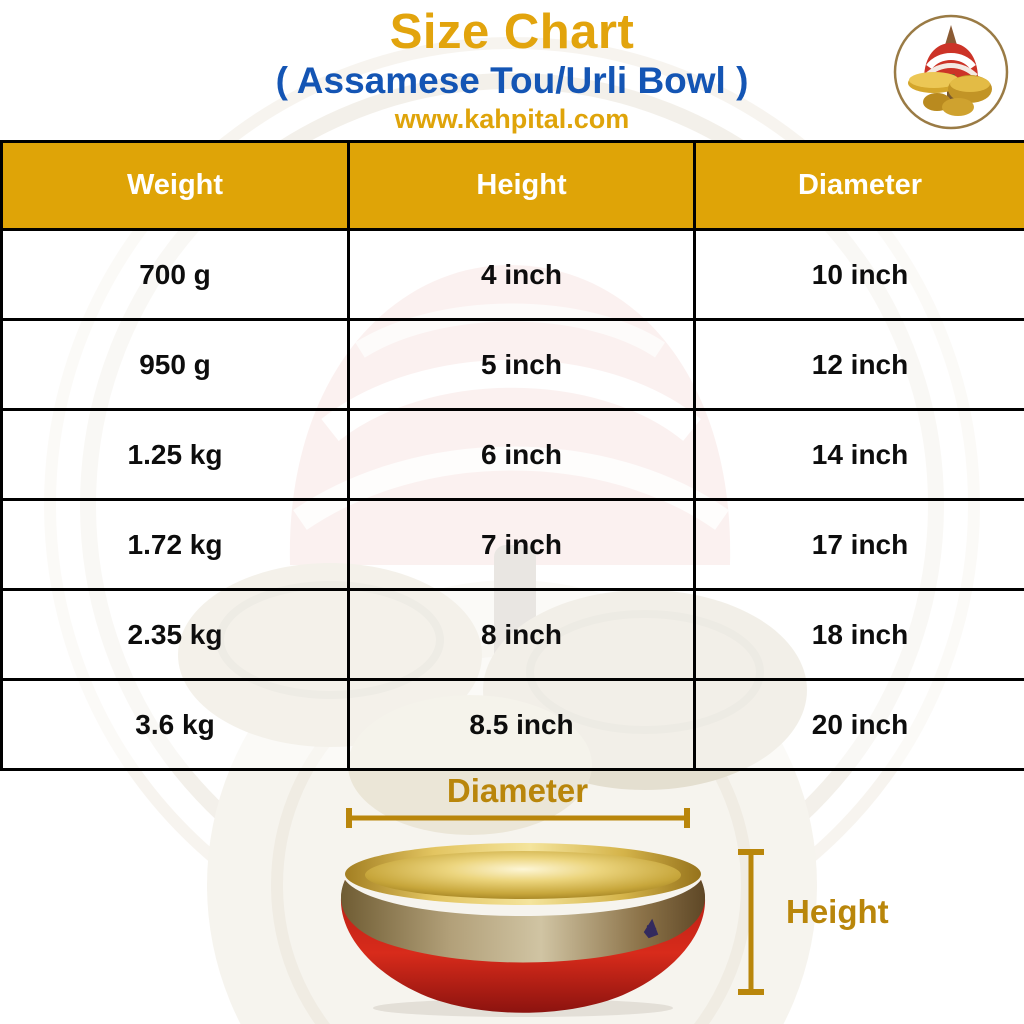  I want to click on logo-bowl, so click(958, 107).